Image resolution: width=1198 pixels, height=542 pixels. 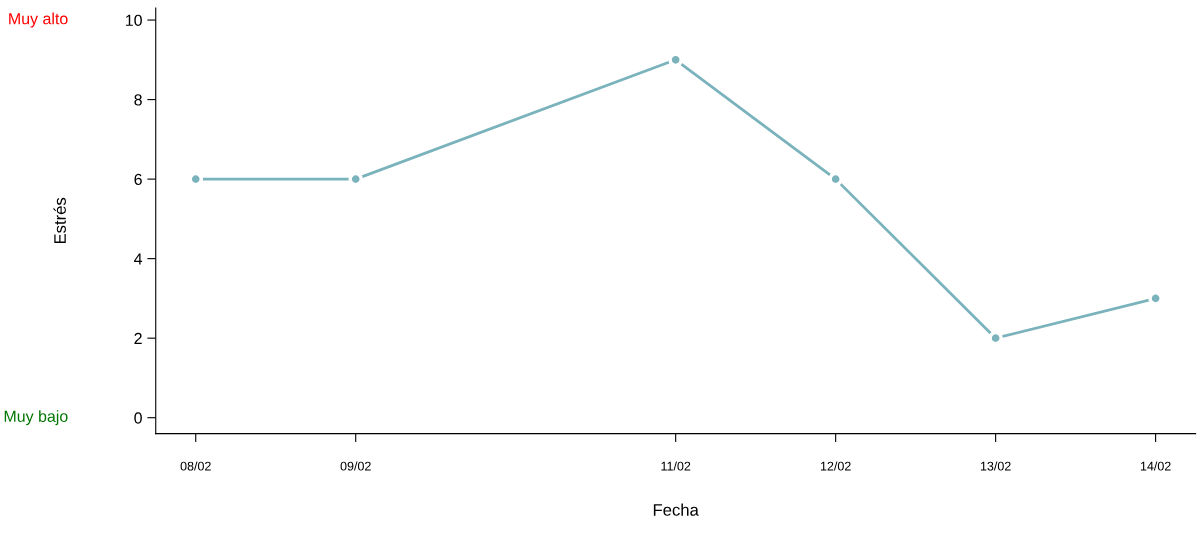 I want to click on x-tick-label: 12/02, so click(x=835, y=466).